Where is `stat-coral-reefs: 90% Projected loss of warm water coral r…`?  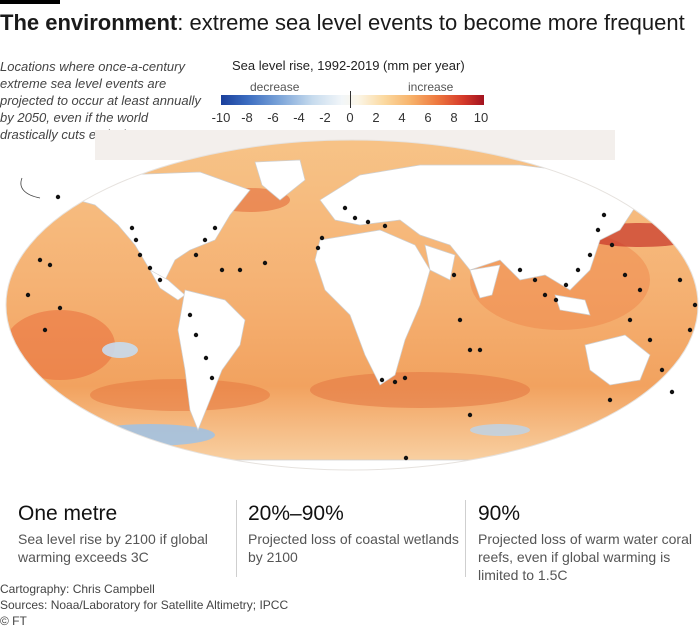
stat-coral-reefs: 90% Projected loss of warm water coral r… is located at coordinates (588, 542).